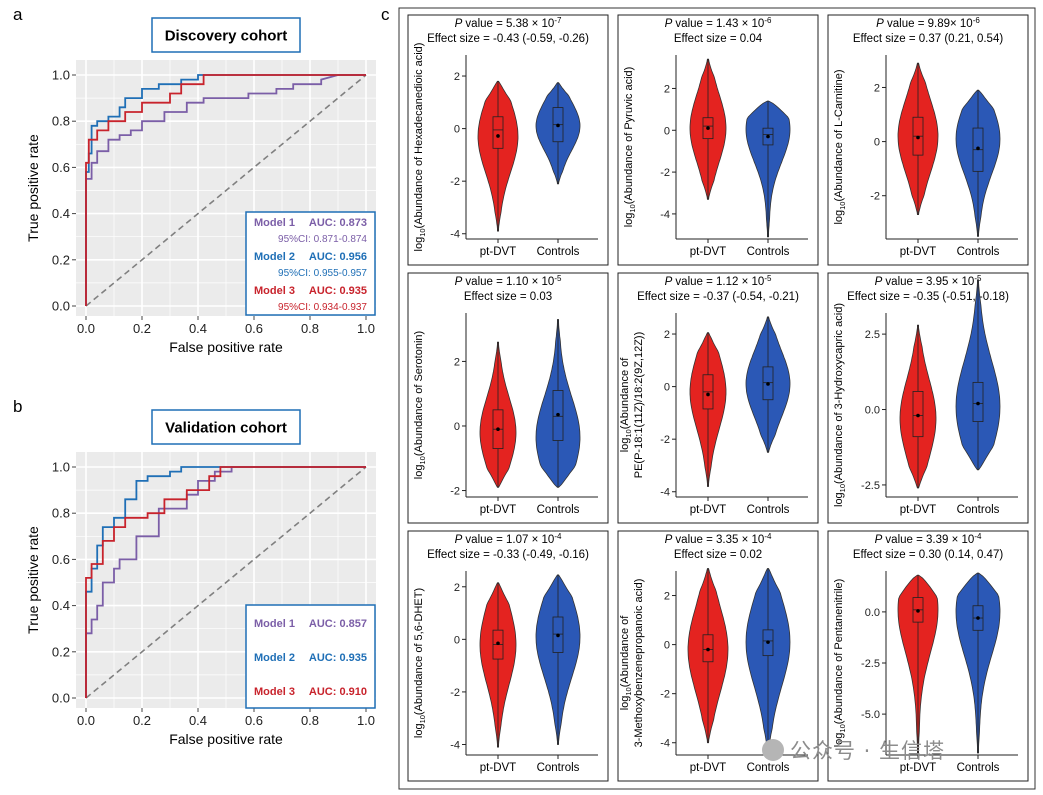  I want to click on panel-label-a: a, so click(18, 14).